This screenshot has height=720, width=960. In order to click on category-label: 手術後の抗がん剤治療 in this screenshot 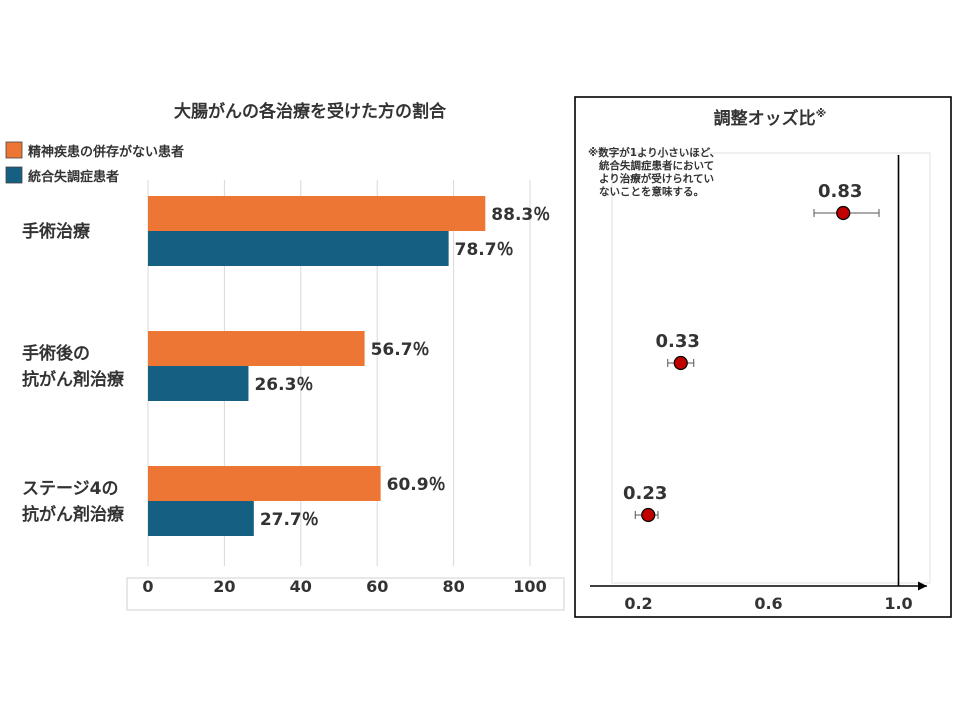, I will do `click(73, 366)`.